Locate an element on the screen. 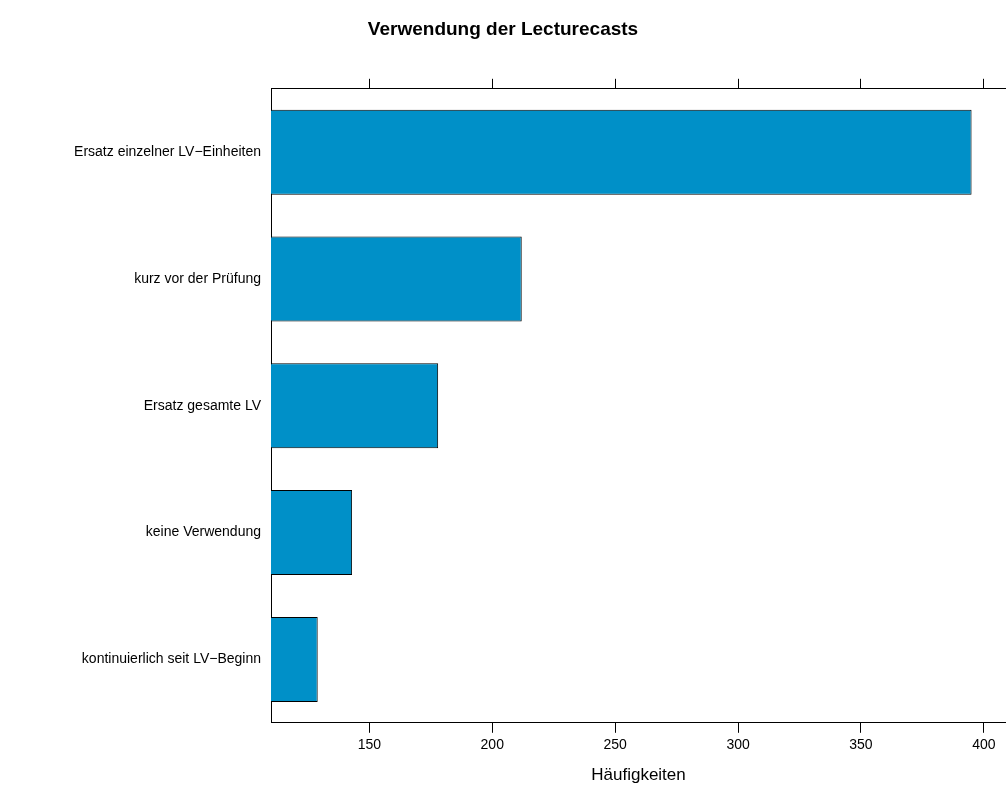 Image resolution: width=1006 pixels, height=800 pixels. y-tick-label: kurz vor der Prüfung is located at coordinates (197, 277).